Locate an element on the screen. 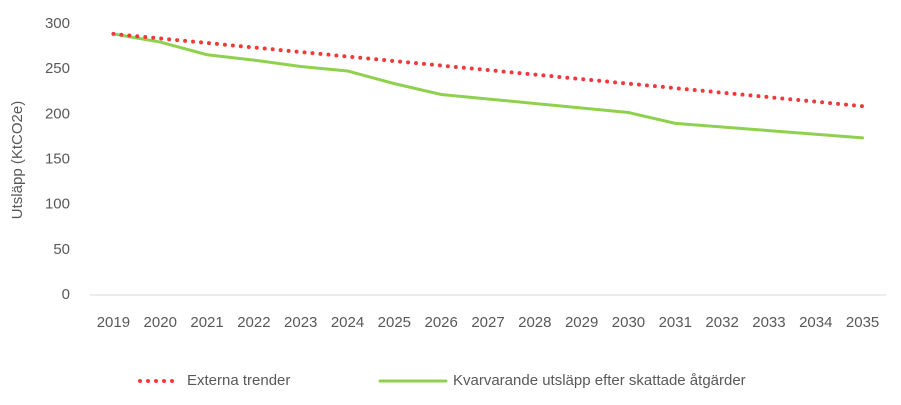  x-tick-label: 2021 is located at coordinates (206, 322).